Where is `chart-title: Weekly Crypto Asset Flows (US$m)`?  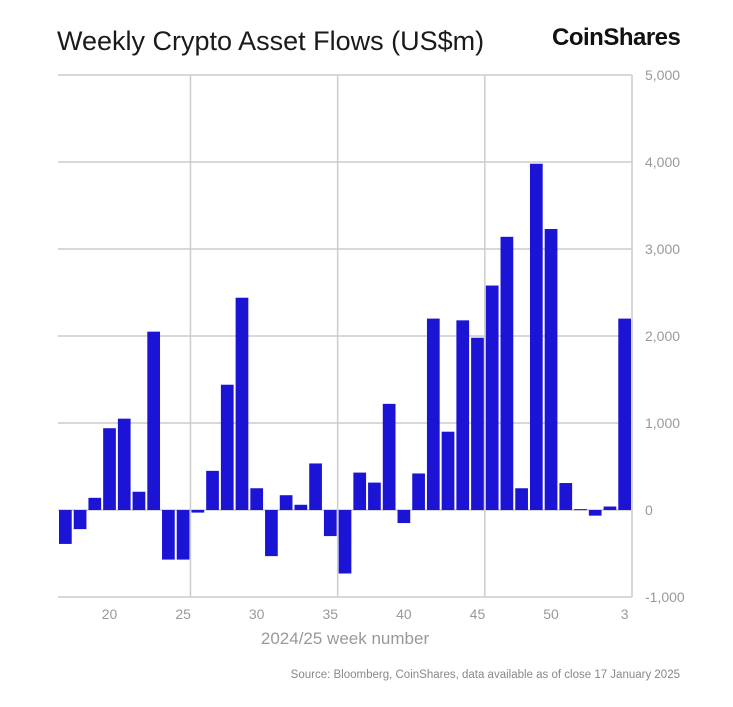 chart-title: Weekly Crypto Asset Flows (US$m) is located at coordinates (271, 41).